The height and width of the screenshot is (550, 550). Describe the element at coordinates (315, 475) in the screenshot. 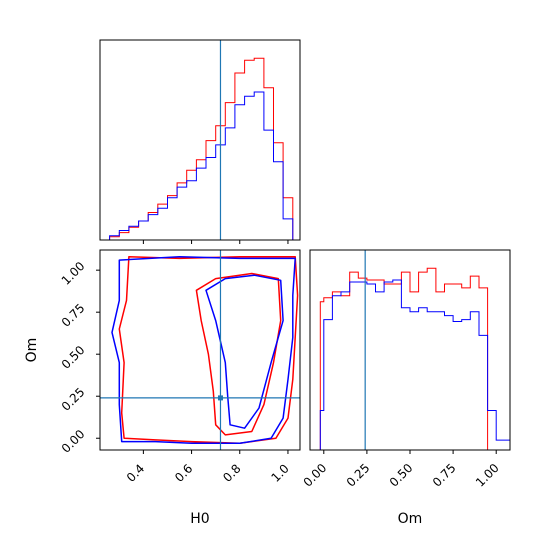

I see `x-tick-label-hist-om-0: 0.00` at that location.